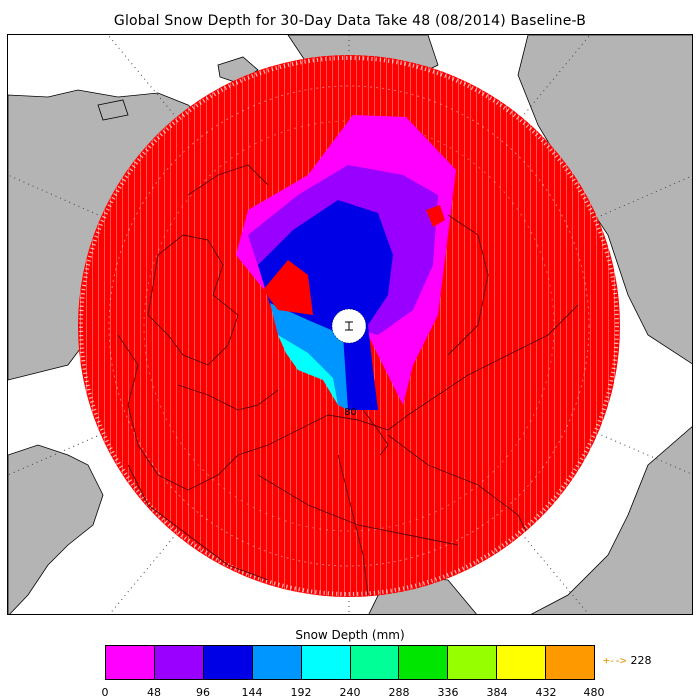  What do you see at coordinates (435, 216) in the screenshot?
I see `region-zero-spot` at bounding box center [435, 216].